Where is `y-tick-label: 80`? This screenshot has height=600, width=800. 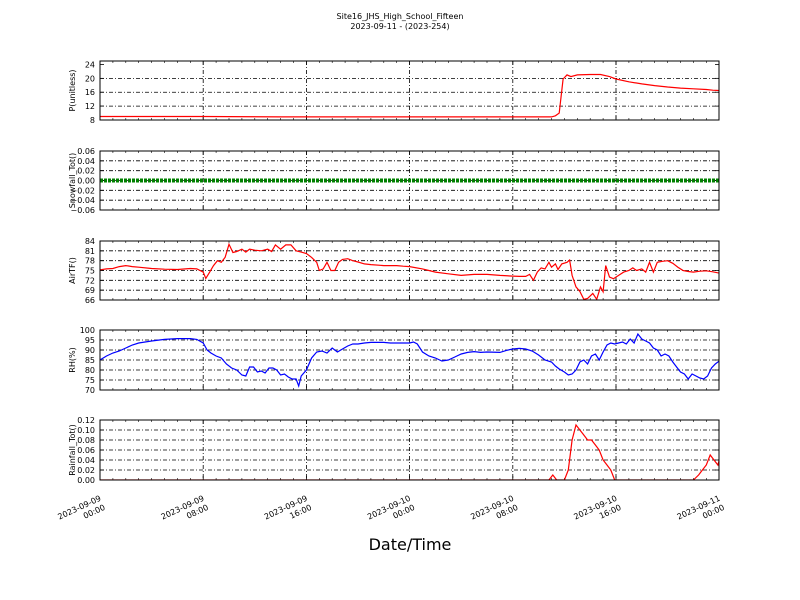
y-tick-label: 80 is located at coordinates (90, 370).